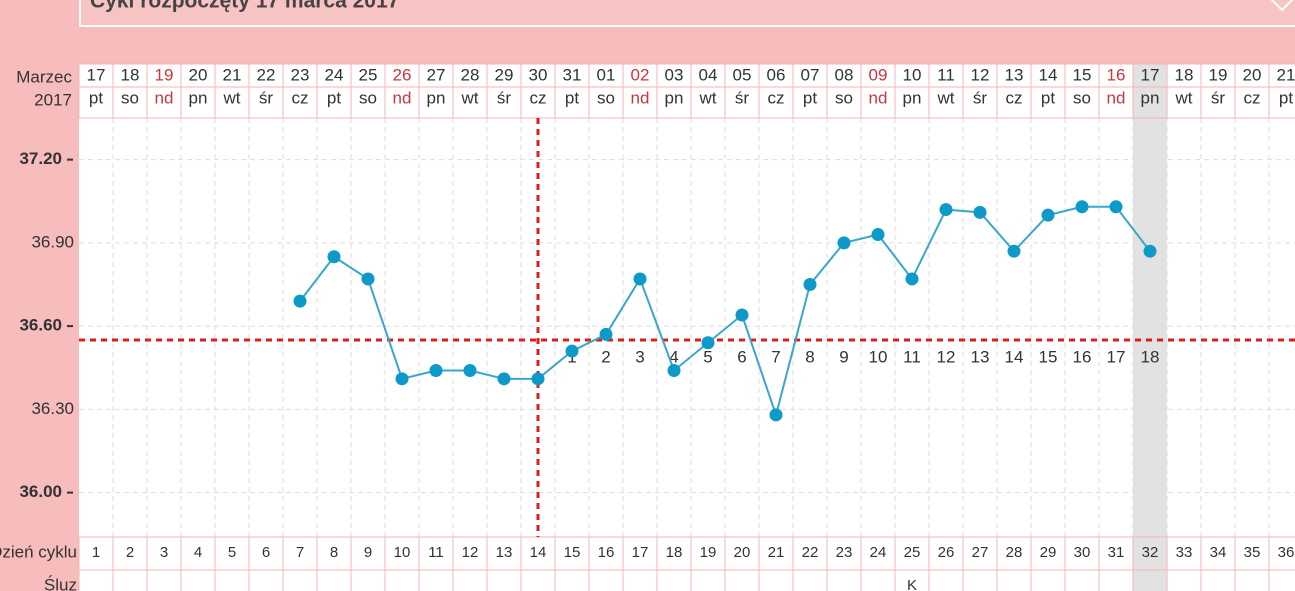 This screenshot has width=1295, height=591. I want to click on cycle-day: 6, so click(266, 552).